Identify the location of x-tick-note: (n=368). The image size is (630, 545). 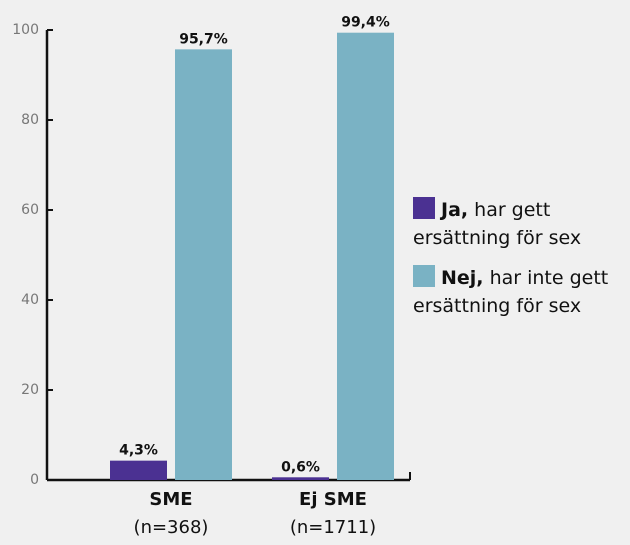
(171, 527).